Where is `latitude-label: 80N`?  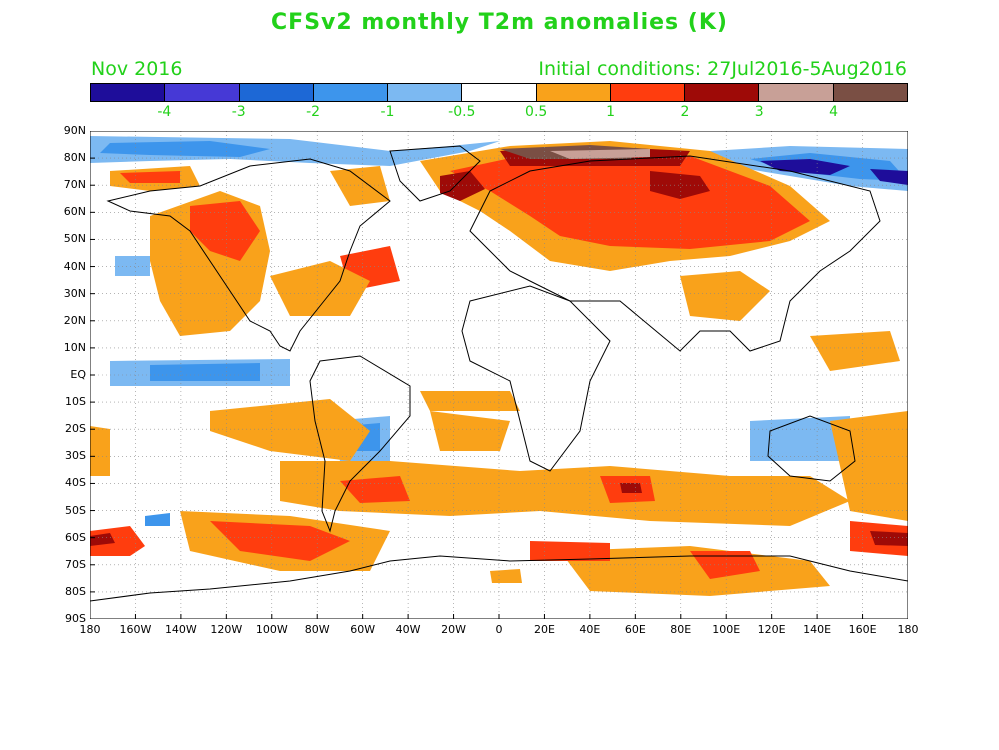
latitude-label: 80N is located at coordinates (74, 158).